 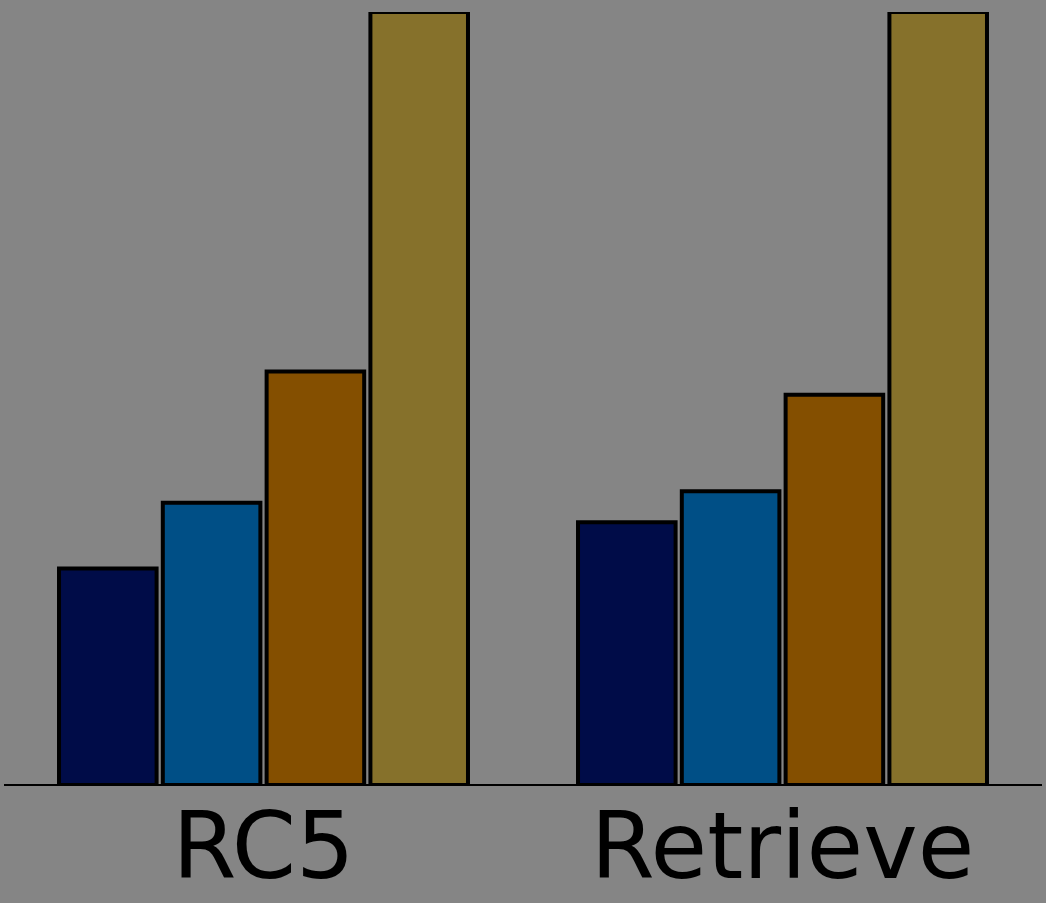 I want to click on x-tick-label: RC5, so click(x=263, y=846).